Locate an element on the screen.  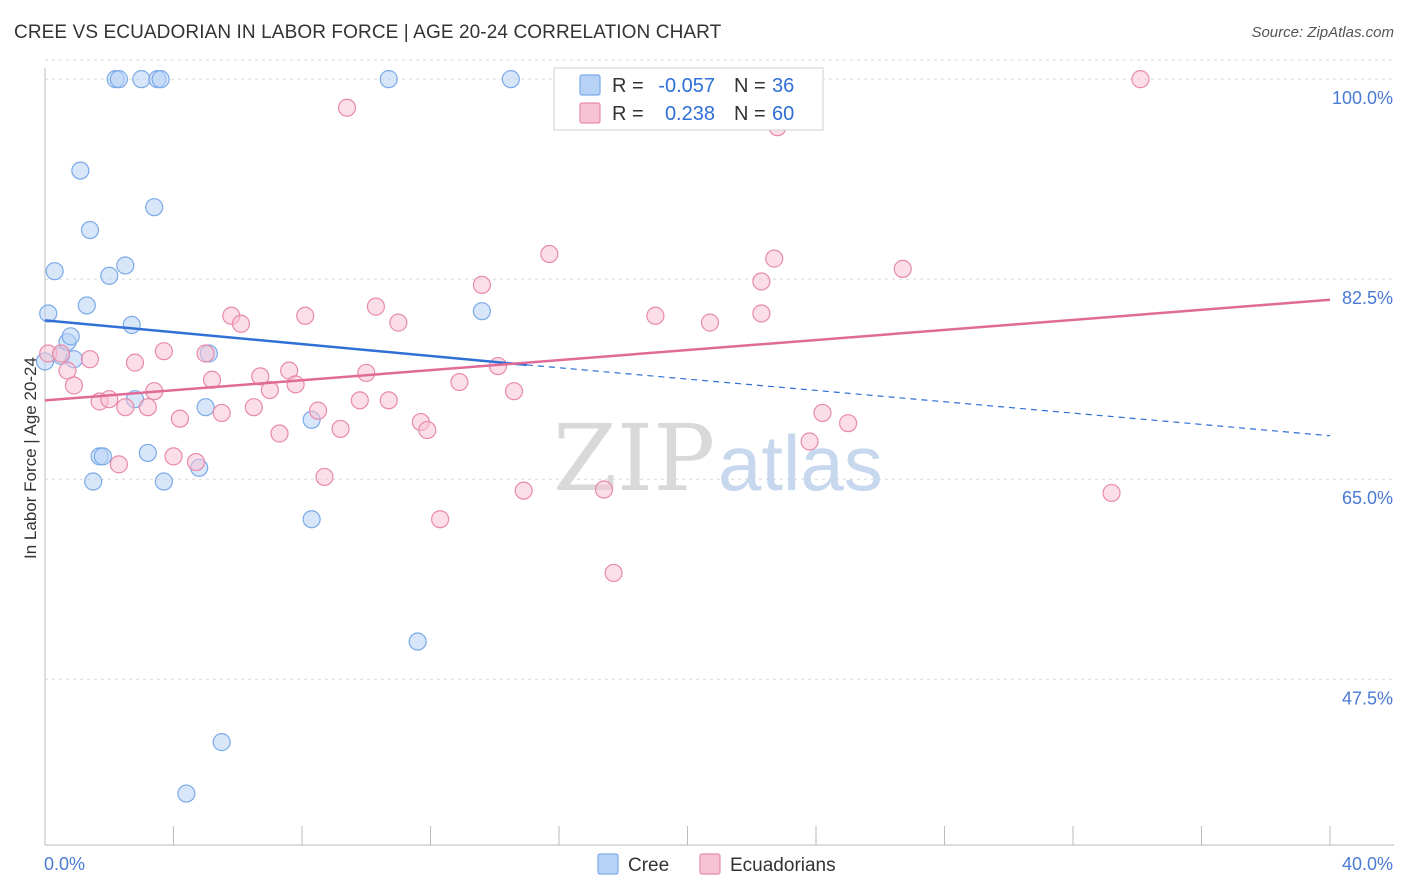
ecuadorians-legend-swatch is located at coordinates (590, 113).